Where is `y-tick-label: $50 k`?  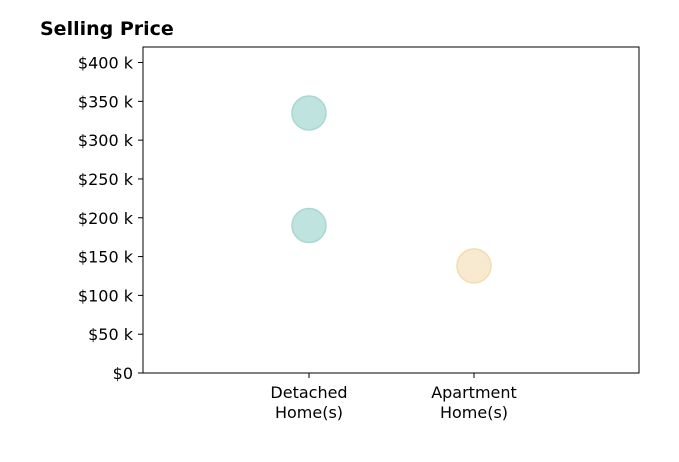 y-tick-label: $50 k is located at coordinates (111, 334).